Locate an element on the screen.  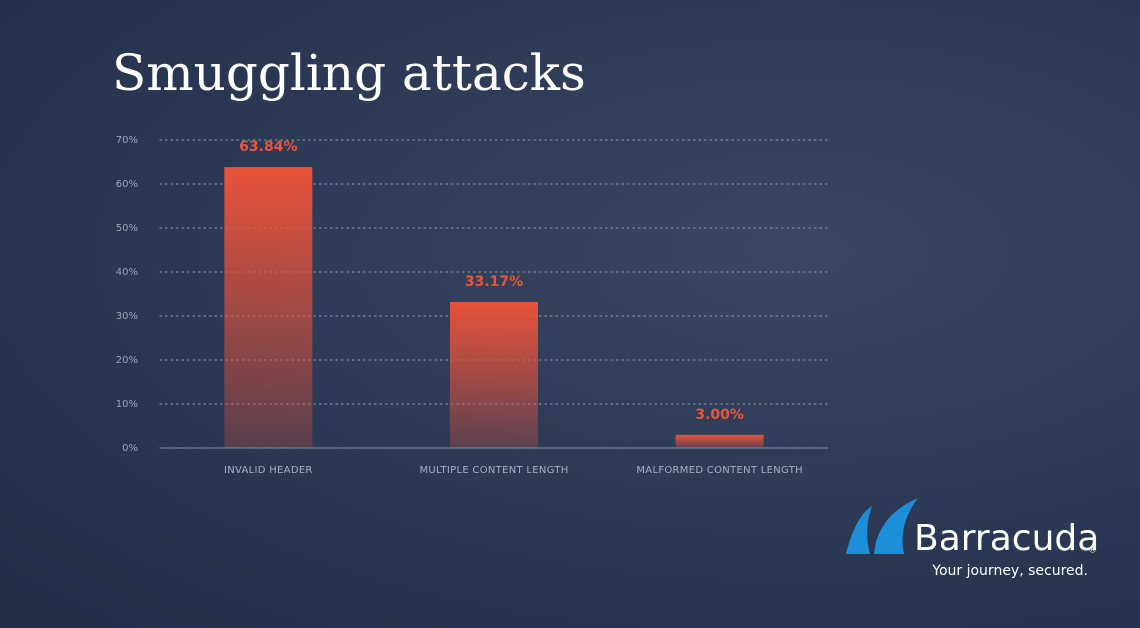
x-tick-label: MULTIPLE CONTENT LENGTH is located at coordinates (493, 470).